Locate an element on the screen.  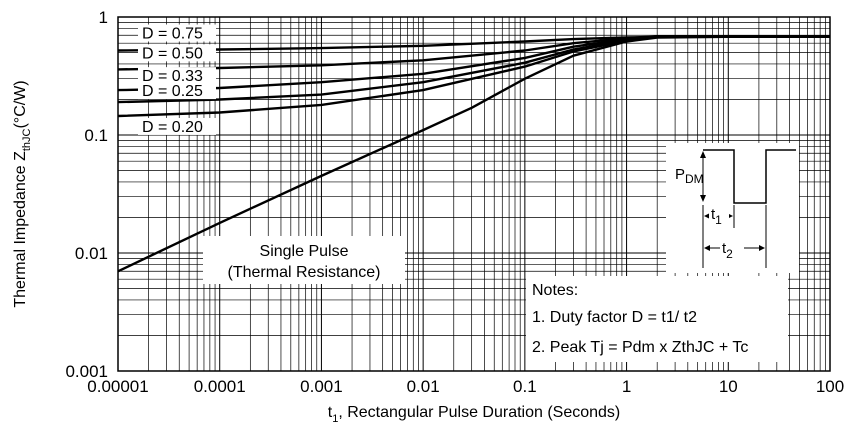
x-tick-label: 0.001 is located at coordinates (321, 386).